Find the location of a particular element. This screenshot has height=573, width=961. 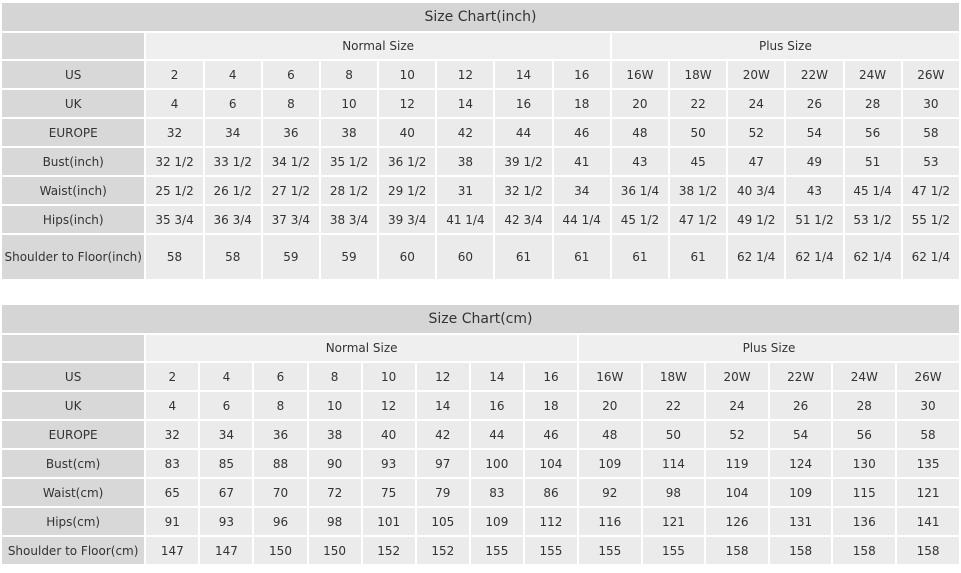

row-label: Waist(inch) is located at coordinates (73, 190).